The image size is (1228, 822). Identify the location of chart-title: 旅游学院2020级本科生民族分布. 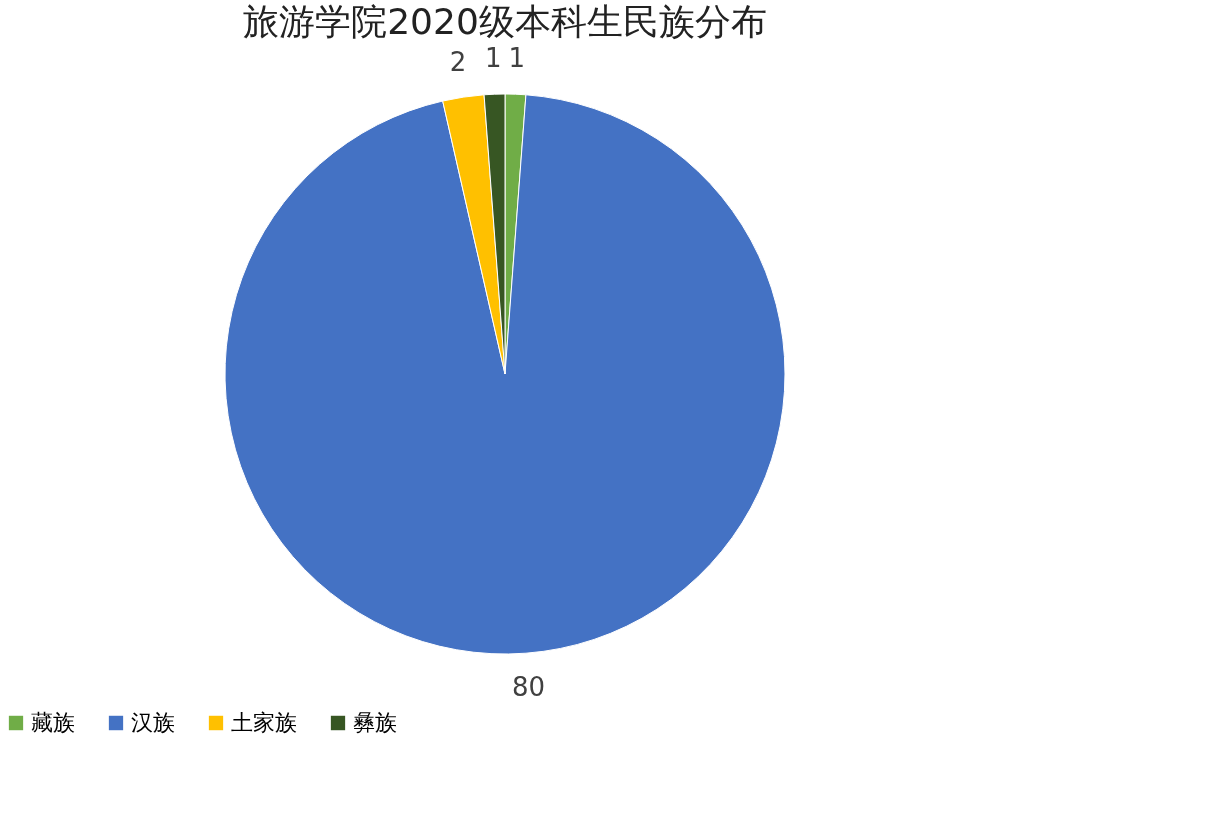
(505, 22).